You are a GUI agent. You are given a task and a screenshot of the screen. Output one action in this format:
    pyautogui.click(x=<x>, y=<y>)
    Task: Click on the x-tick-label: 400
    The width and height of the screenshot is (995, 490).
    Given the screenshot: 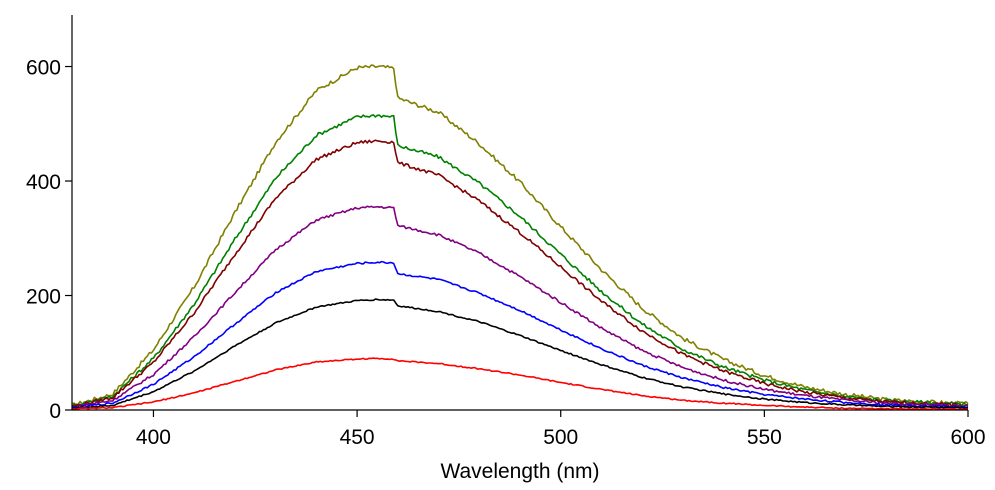 What is the action you would take?
    pyautogui.click(x=153, y=437)
    